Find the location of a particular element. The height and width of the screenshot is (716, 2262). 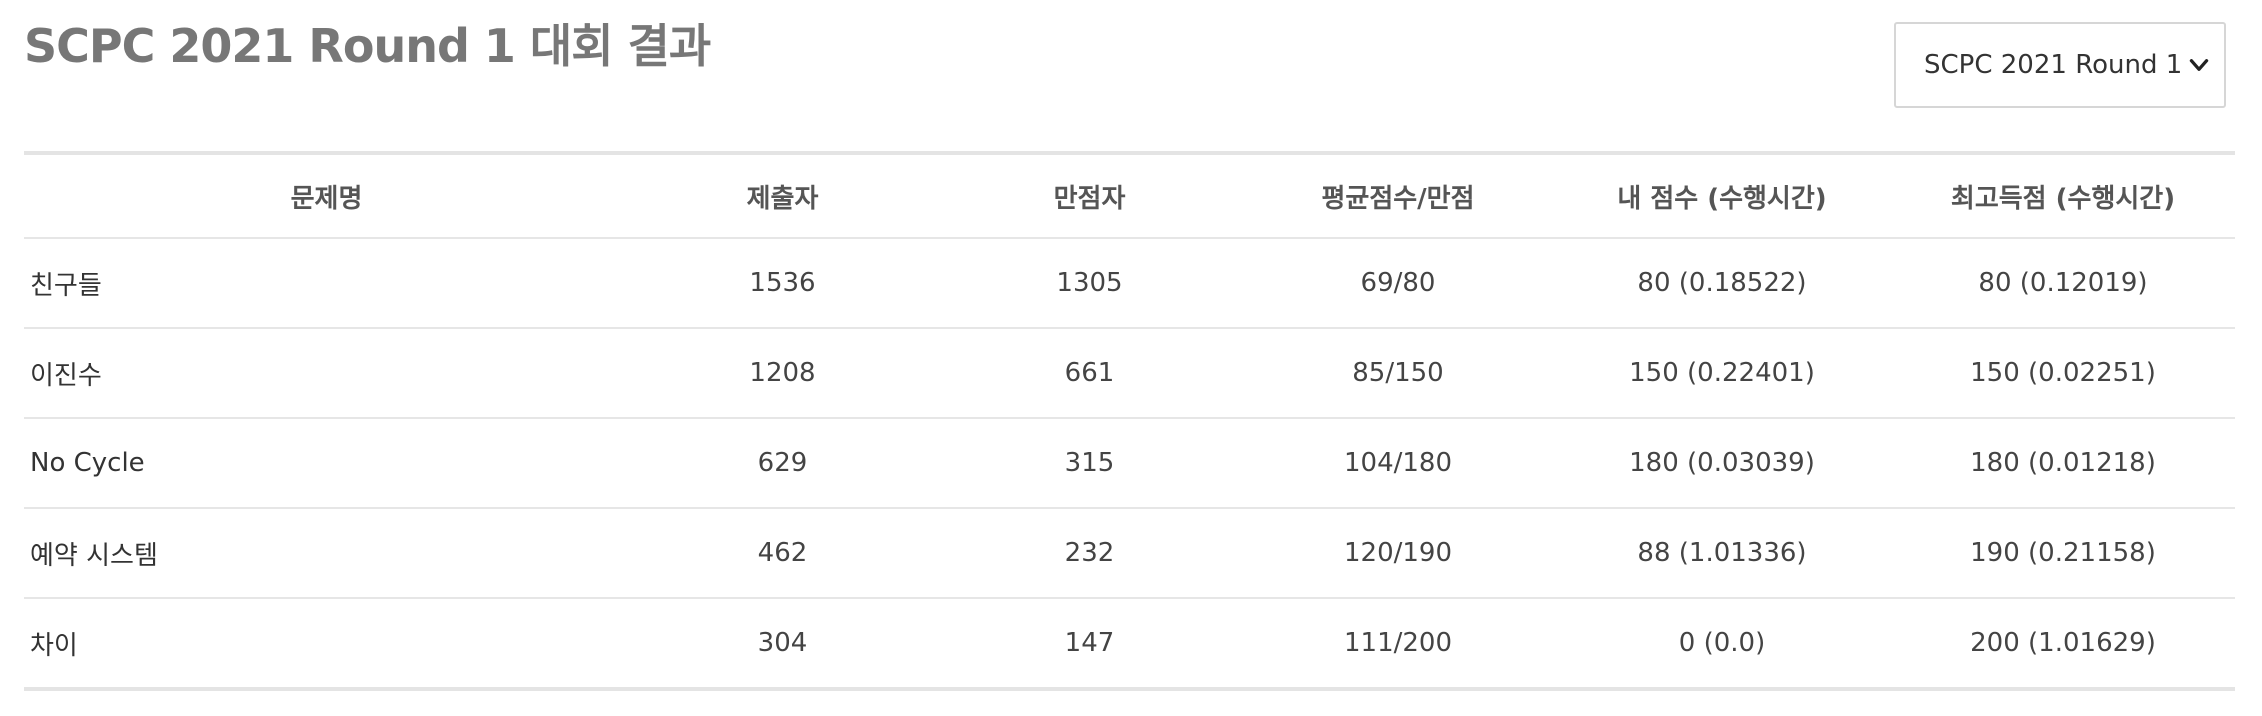

perfect-scorers-count: 1305 is located at coordinates (1089, 283).